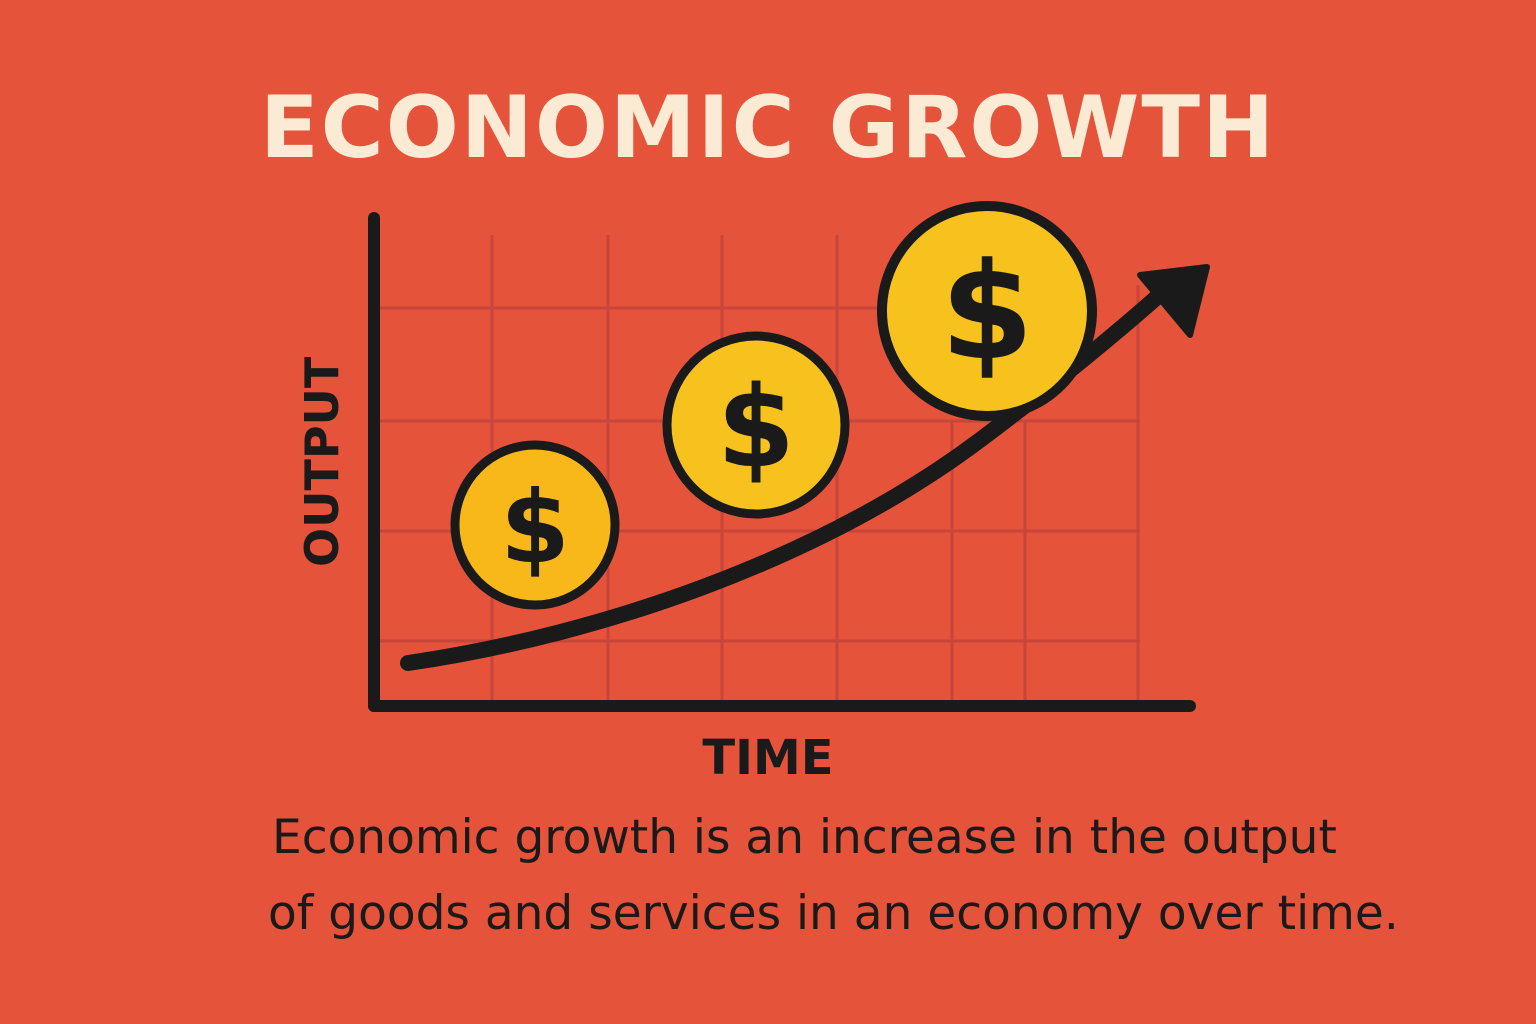  I want to click on coin-3: $, so click(987, 311).